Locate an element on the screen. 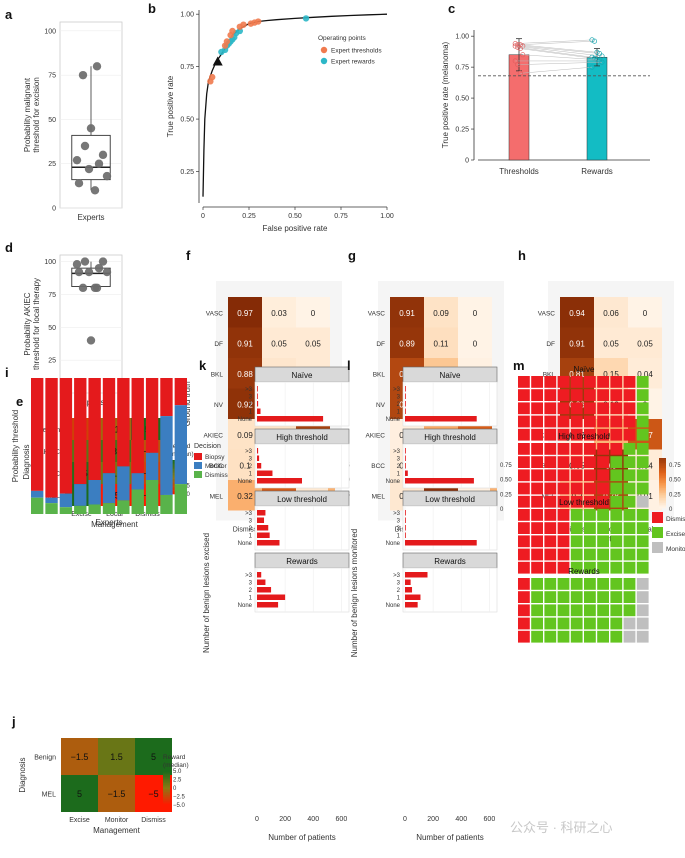 Image resolution: width=685 pixels, height=858 pixels. heatmap-cell is located at coordinates (313, 342).